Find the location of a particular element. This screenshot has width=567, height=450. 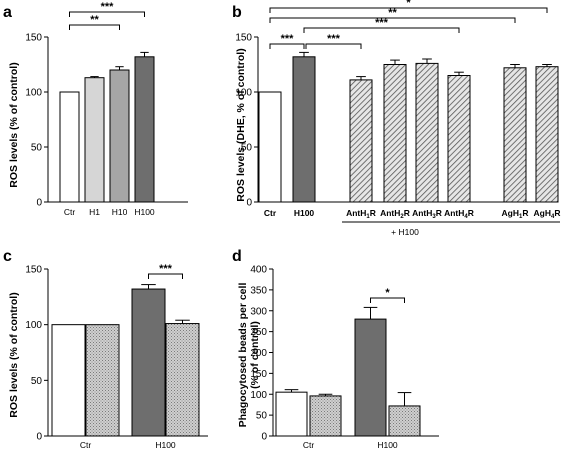

panel-b-x-tick-label: H100 is located at coordinates (304, 213).